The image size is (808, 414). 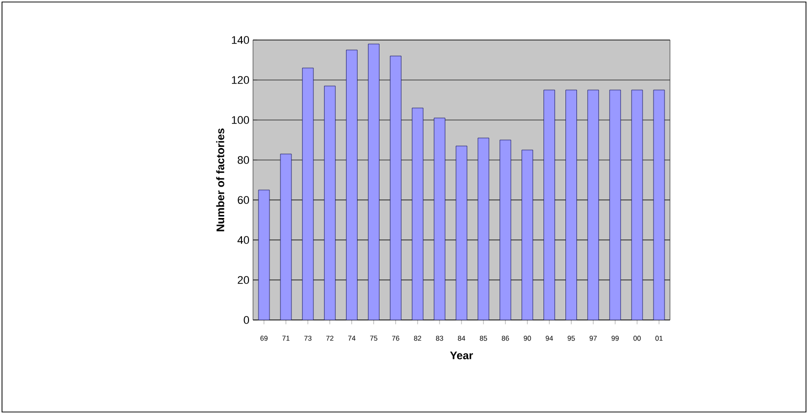 I want to click on x-axis-title: Year, so click(x=461, y=356).